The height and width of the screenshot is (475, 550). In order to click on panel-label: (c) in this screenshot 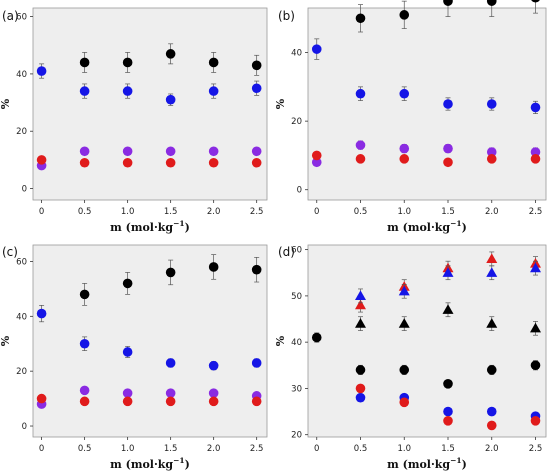, I will do `click(10, 252)`.